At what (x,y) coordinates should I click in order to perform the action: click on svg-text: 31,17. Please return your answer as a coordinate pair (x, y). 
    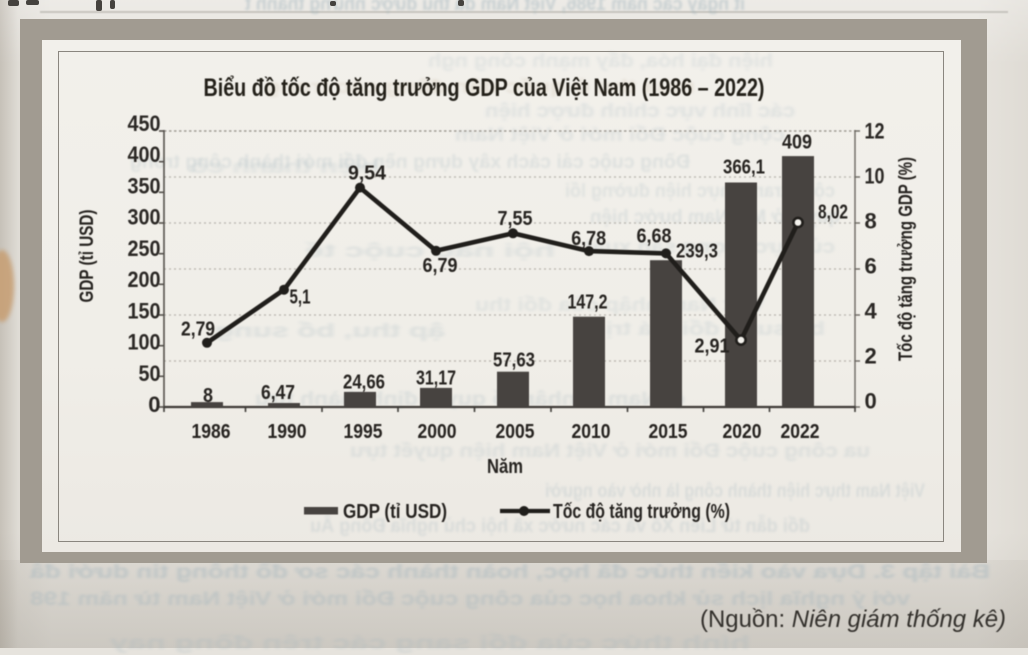
    Looking at the image, I should click on (436, 379).